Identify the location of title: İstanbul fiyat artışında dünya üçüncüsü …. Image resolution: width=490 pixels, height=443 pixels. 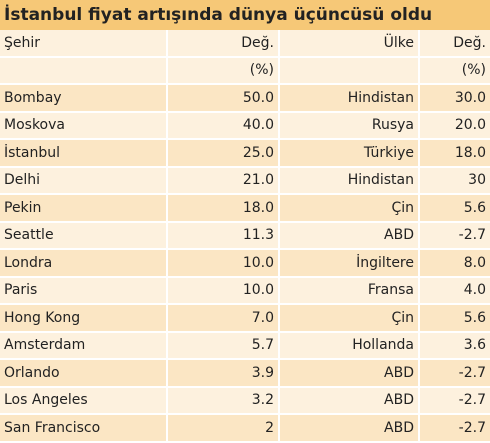
(245, 15).